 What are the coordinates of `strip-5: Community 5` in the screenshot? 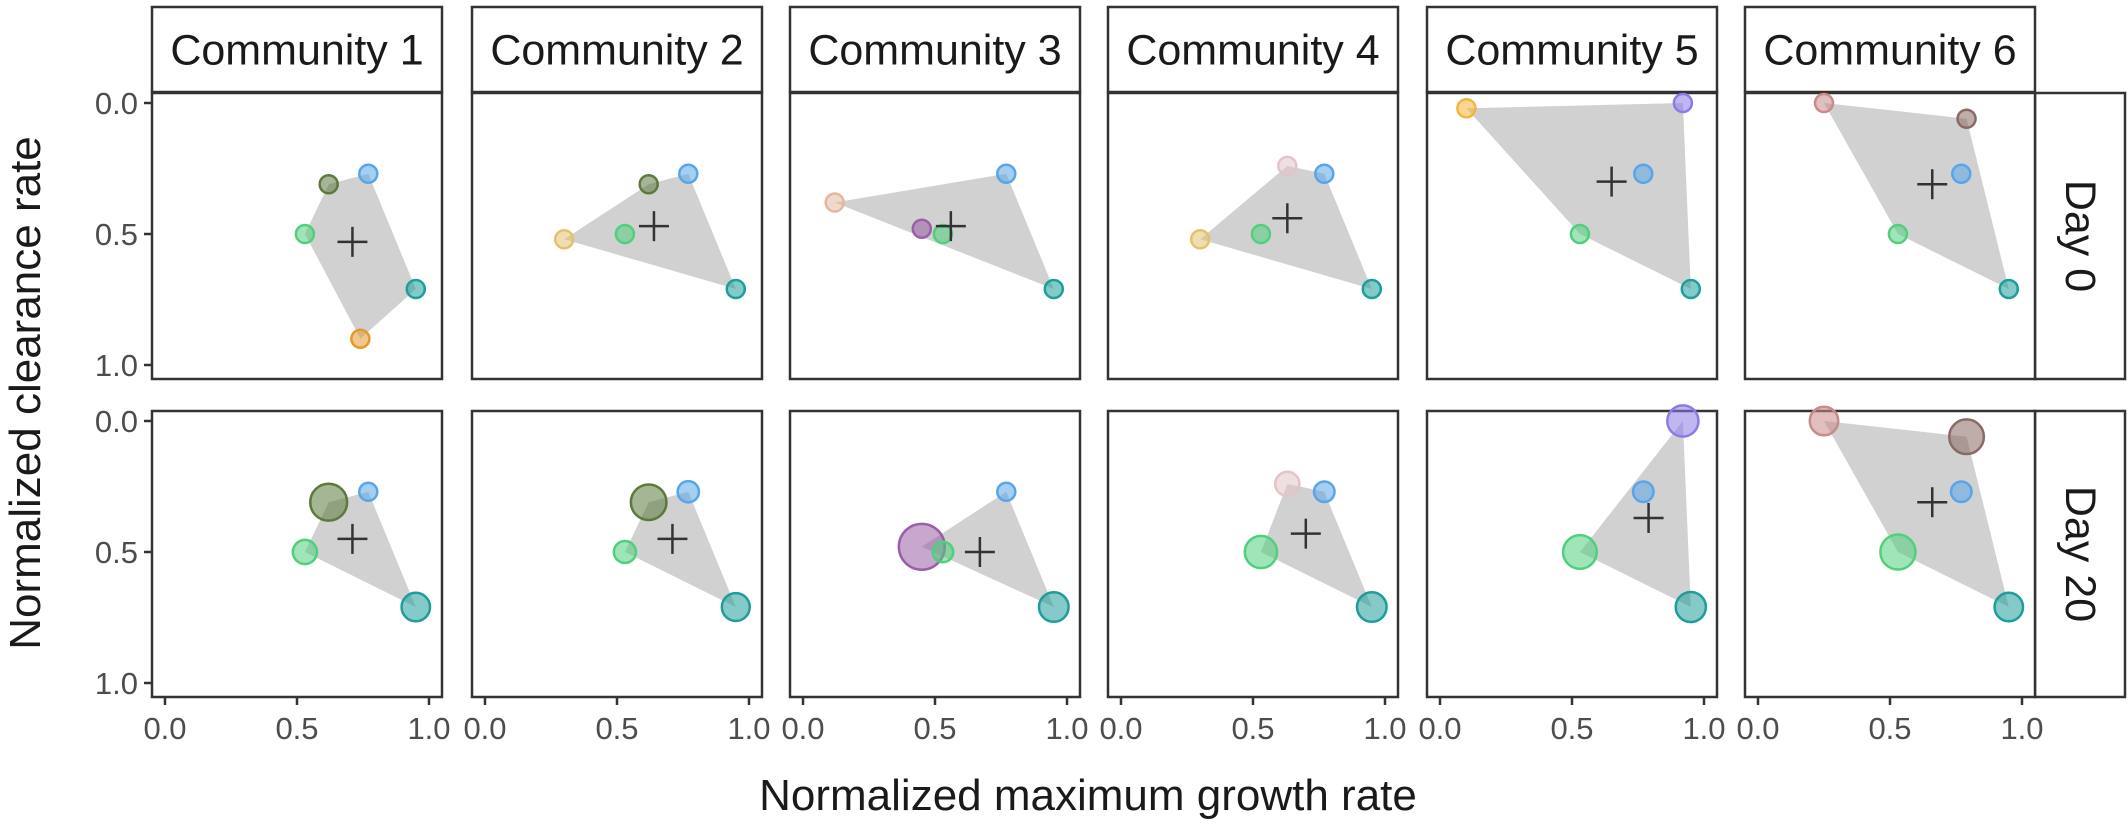 It's located at (1572, 49).